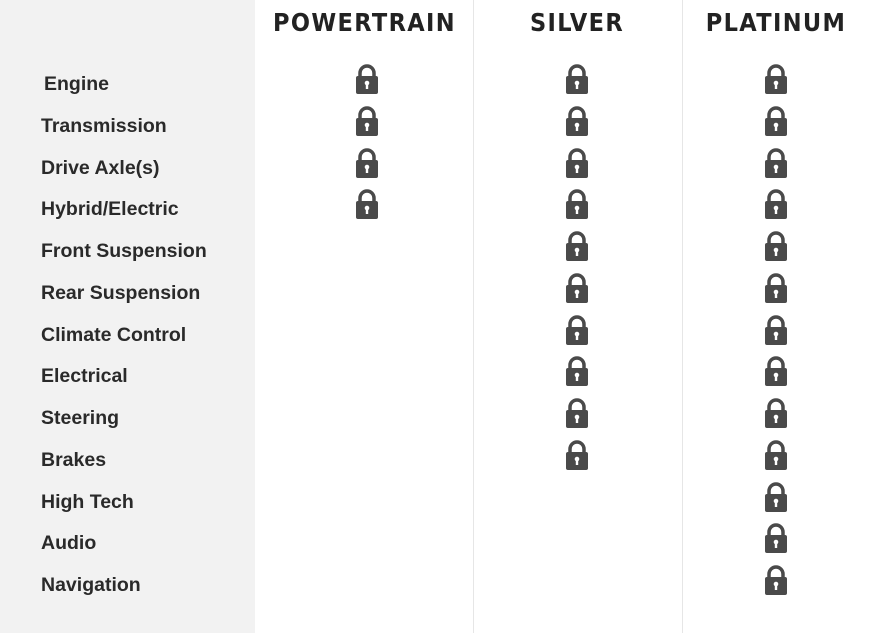 The width and height of the screenshot is (872, 633). I want to click on feature-label: Audio, so click(69, 543).